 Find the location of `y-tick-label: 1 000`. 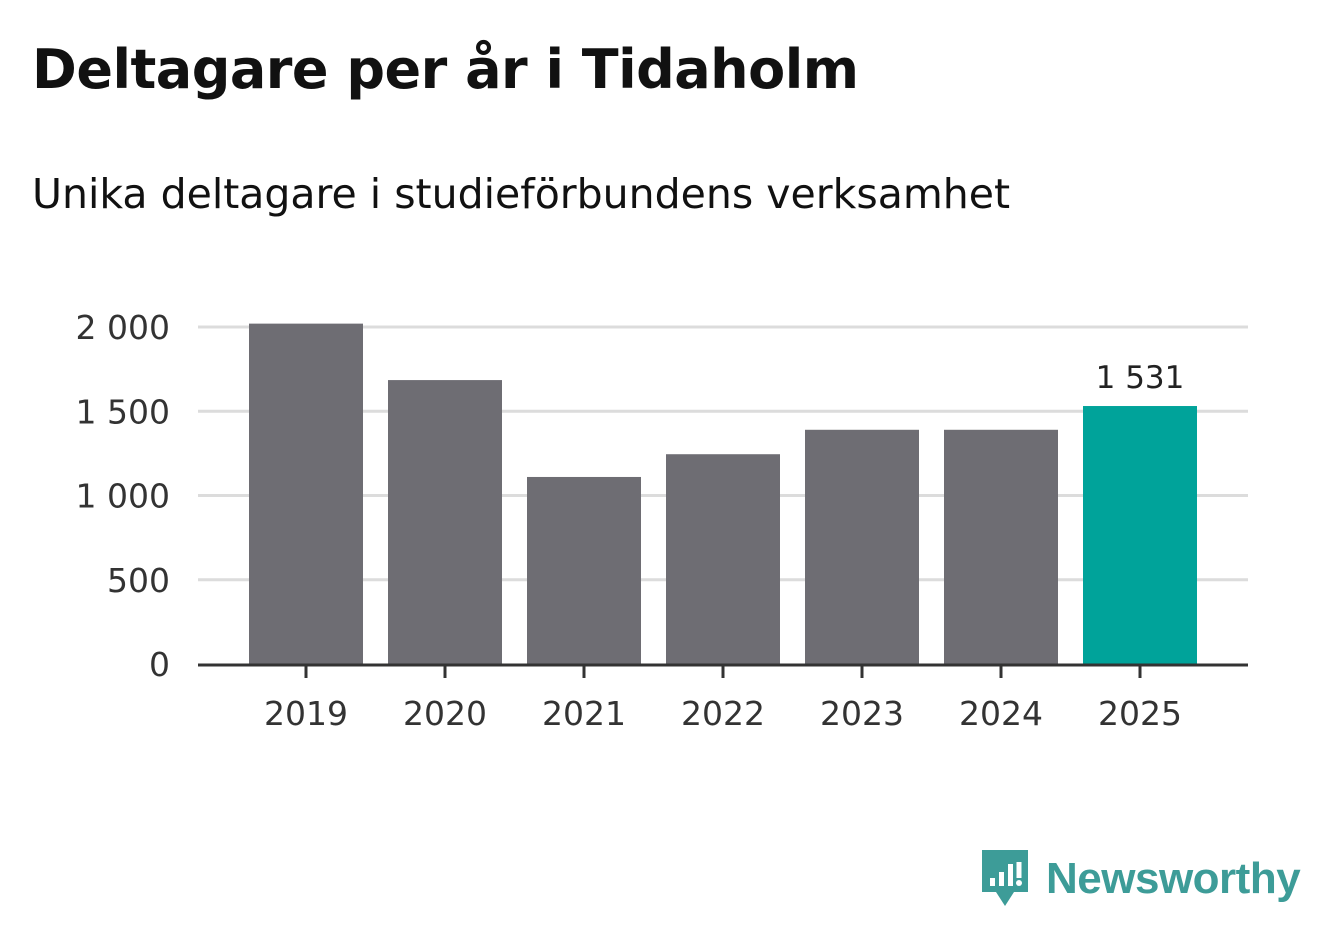

y-tick-label: 1 000 is located at coordinates (123, 496).